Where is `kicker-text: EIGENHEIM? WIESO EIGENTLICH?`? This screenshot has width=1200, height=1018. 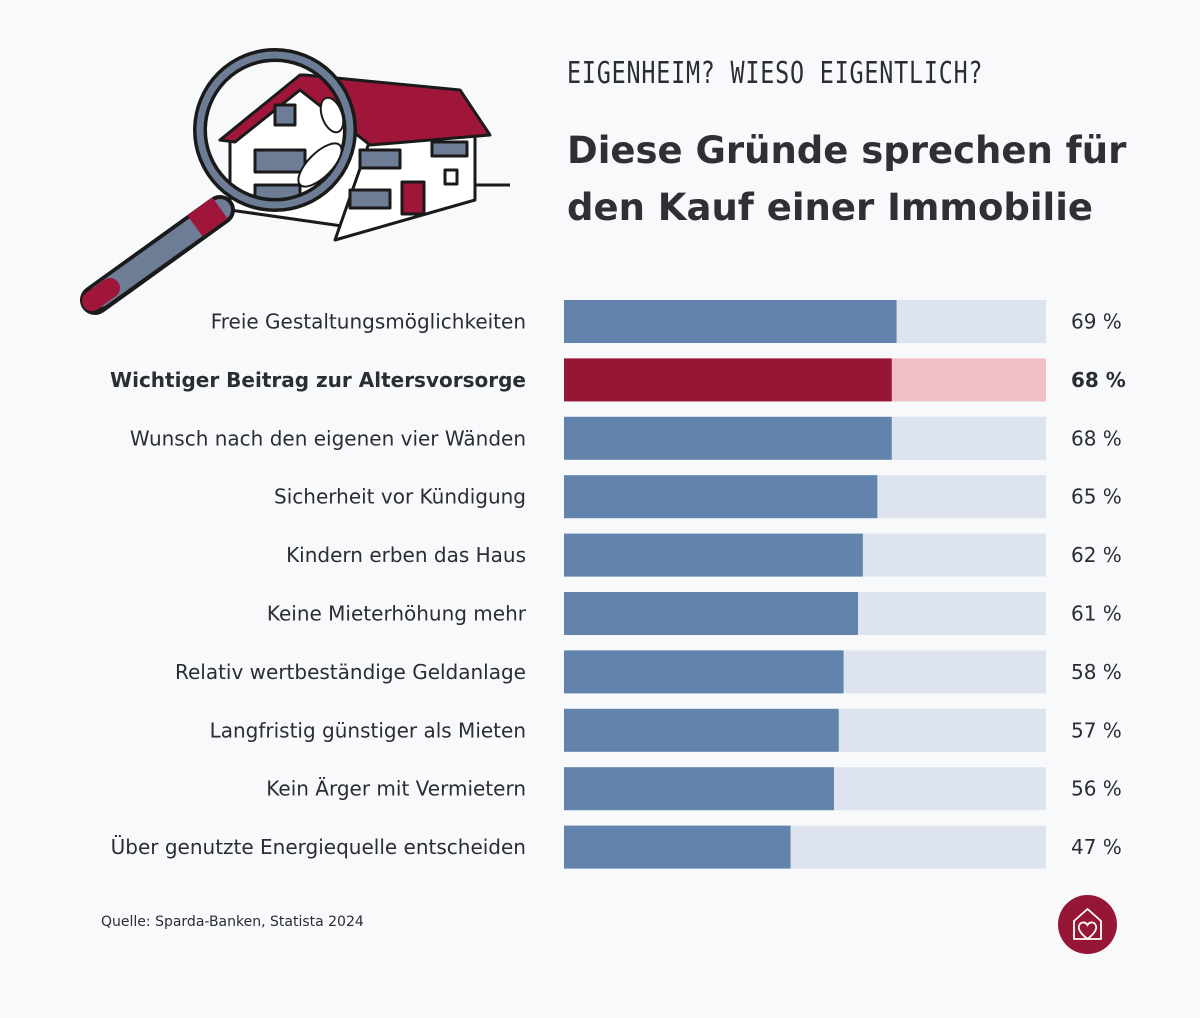 kicker-text: EIGENHEIM? WIESO EIGENTLICH? is located at coordinates (775, 73).